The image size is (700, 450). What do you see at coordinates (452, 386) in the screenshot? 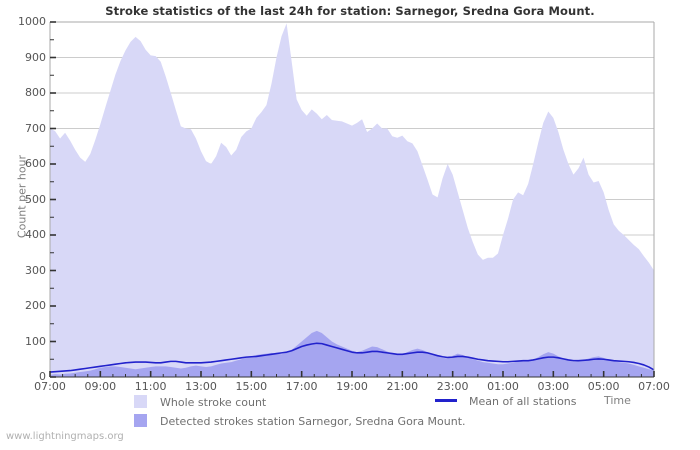
I see `x-tick-label: 23:00` at bounding box center [452, 386].